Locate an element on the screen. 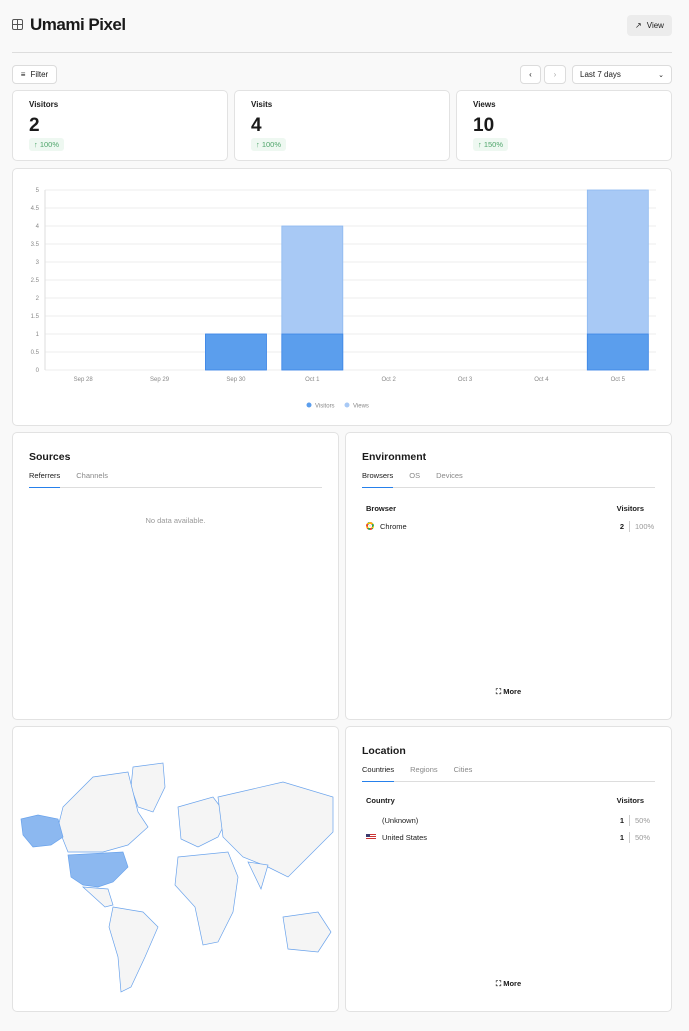  x-tick-label: Oct 4 is located at coordinates (541, 380).